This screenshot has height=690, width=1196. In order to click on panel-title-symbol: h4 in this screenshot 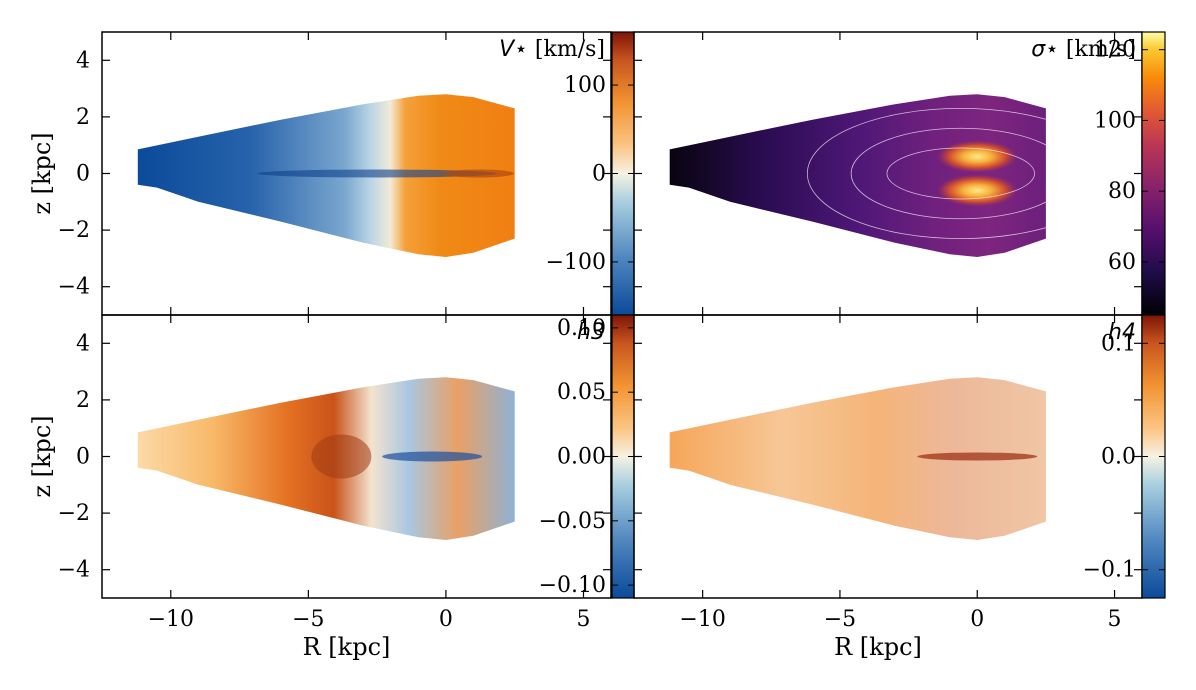, I will do `click(1122, 332)`.